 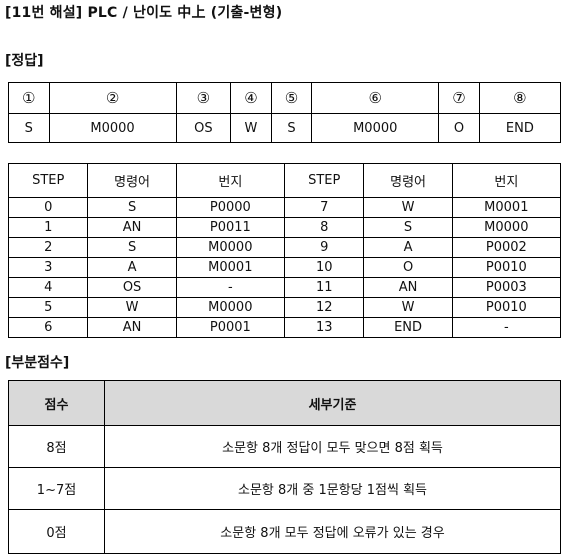 What do you see at coordinates (506, 287) in the screenshot?
I see `address-cell: P0003` at bounding box center [506, 287].